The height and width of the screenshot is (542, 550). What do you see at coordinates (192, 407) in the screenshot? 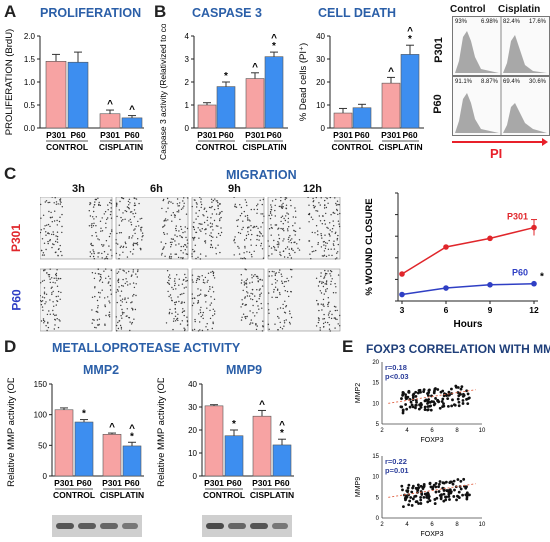
I see `y-tick-label: 30` at bounding box center [192, 407].